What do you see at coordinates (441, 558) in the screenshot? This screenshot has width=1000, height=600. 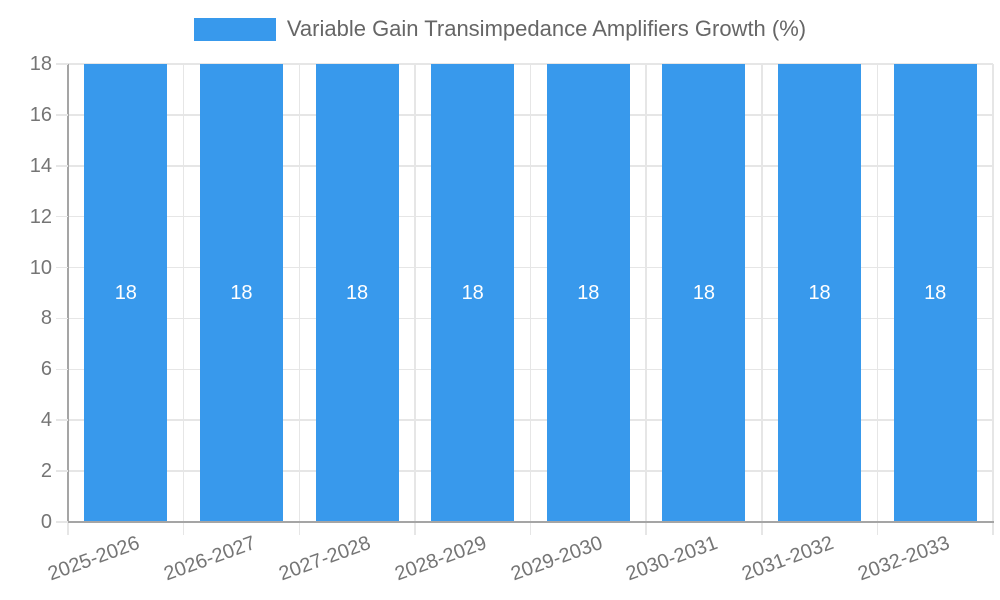 I see `x-axis-tick-label: 2028-2029` at bounding box center [441, 558].